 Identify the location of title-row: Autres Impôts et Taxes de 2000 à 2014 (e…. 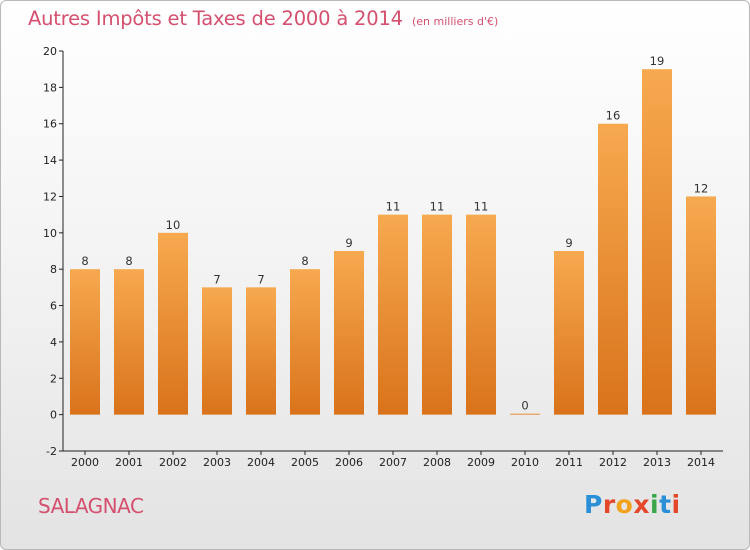
(263, 18).